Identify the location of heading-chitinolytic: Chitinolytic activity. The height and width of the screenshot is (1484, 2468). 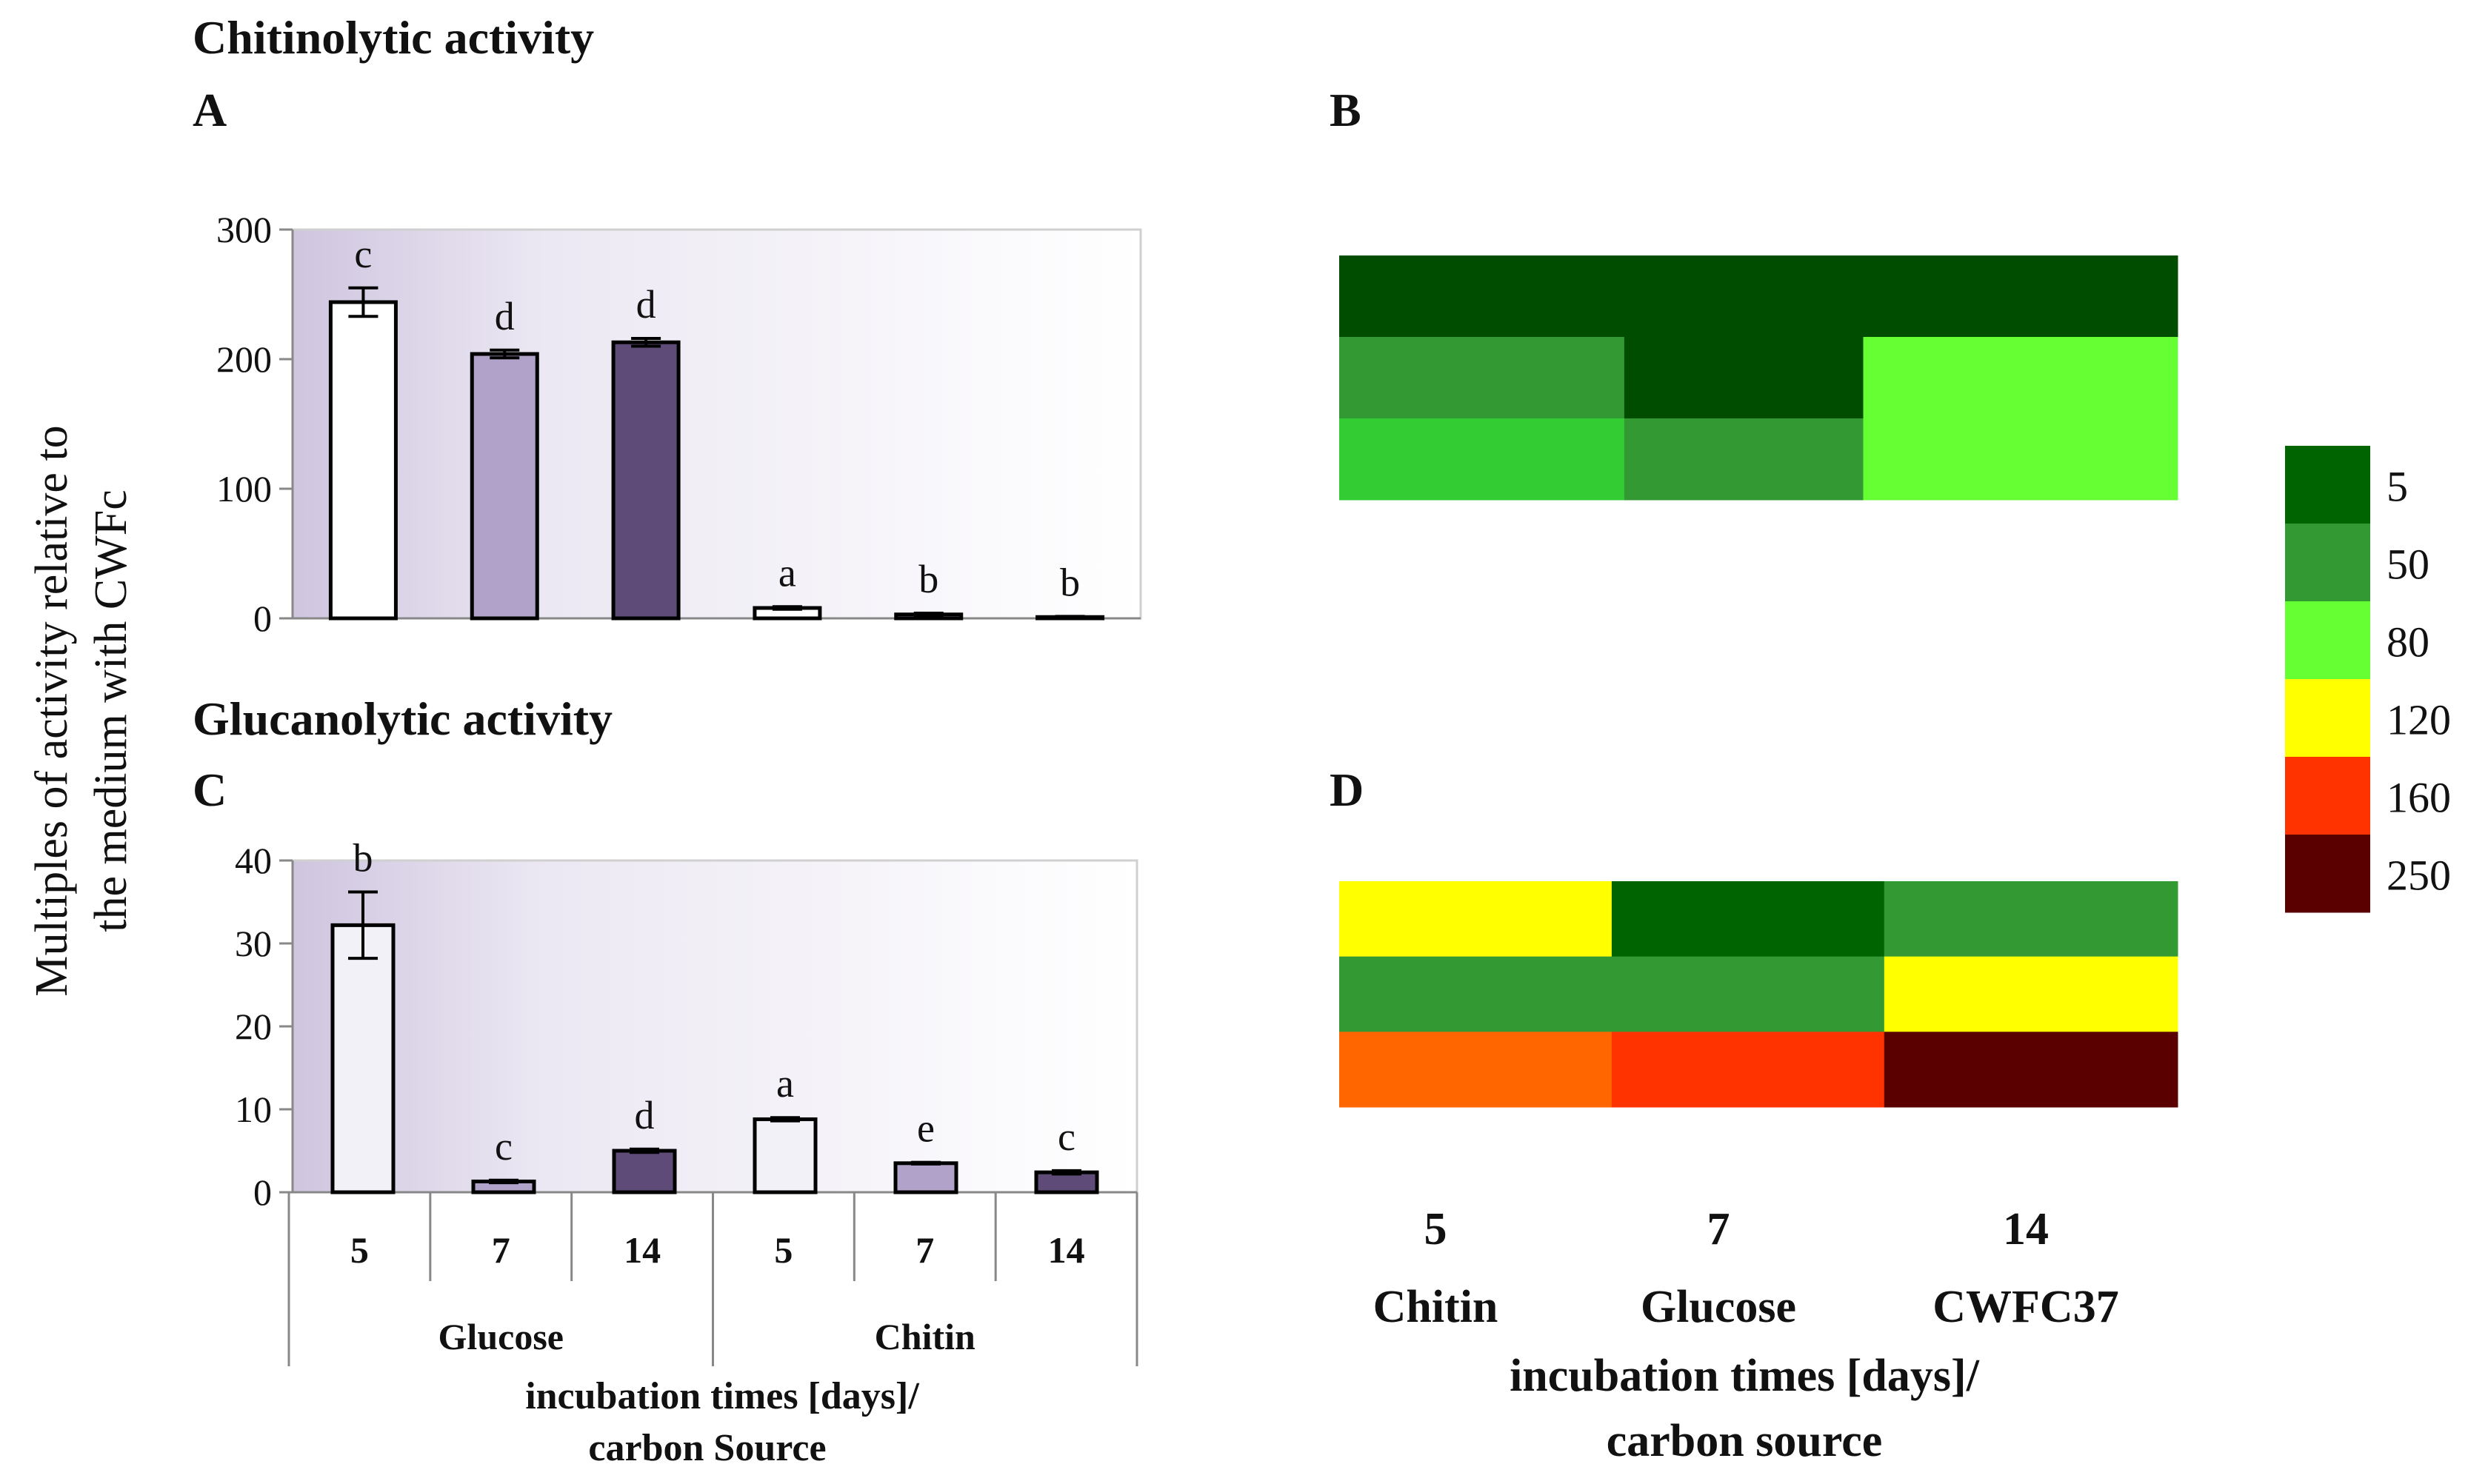
(393, 37).